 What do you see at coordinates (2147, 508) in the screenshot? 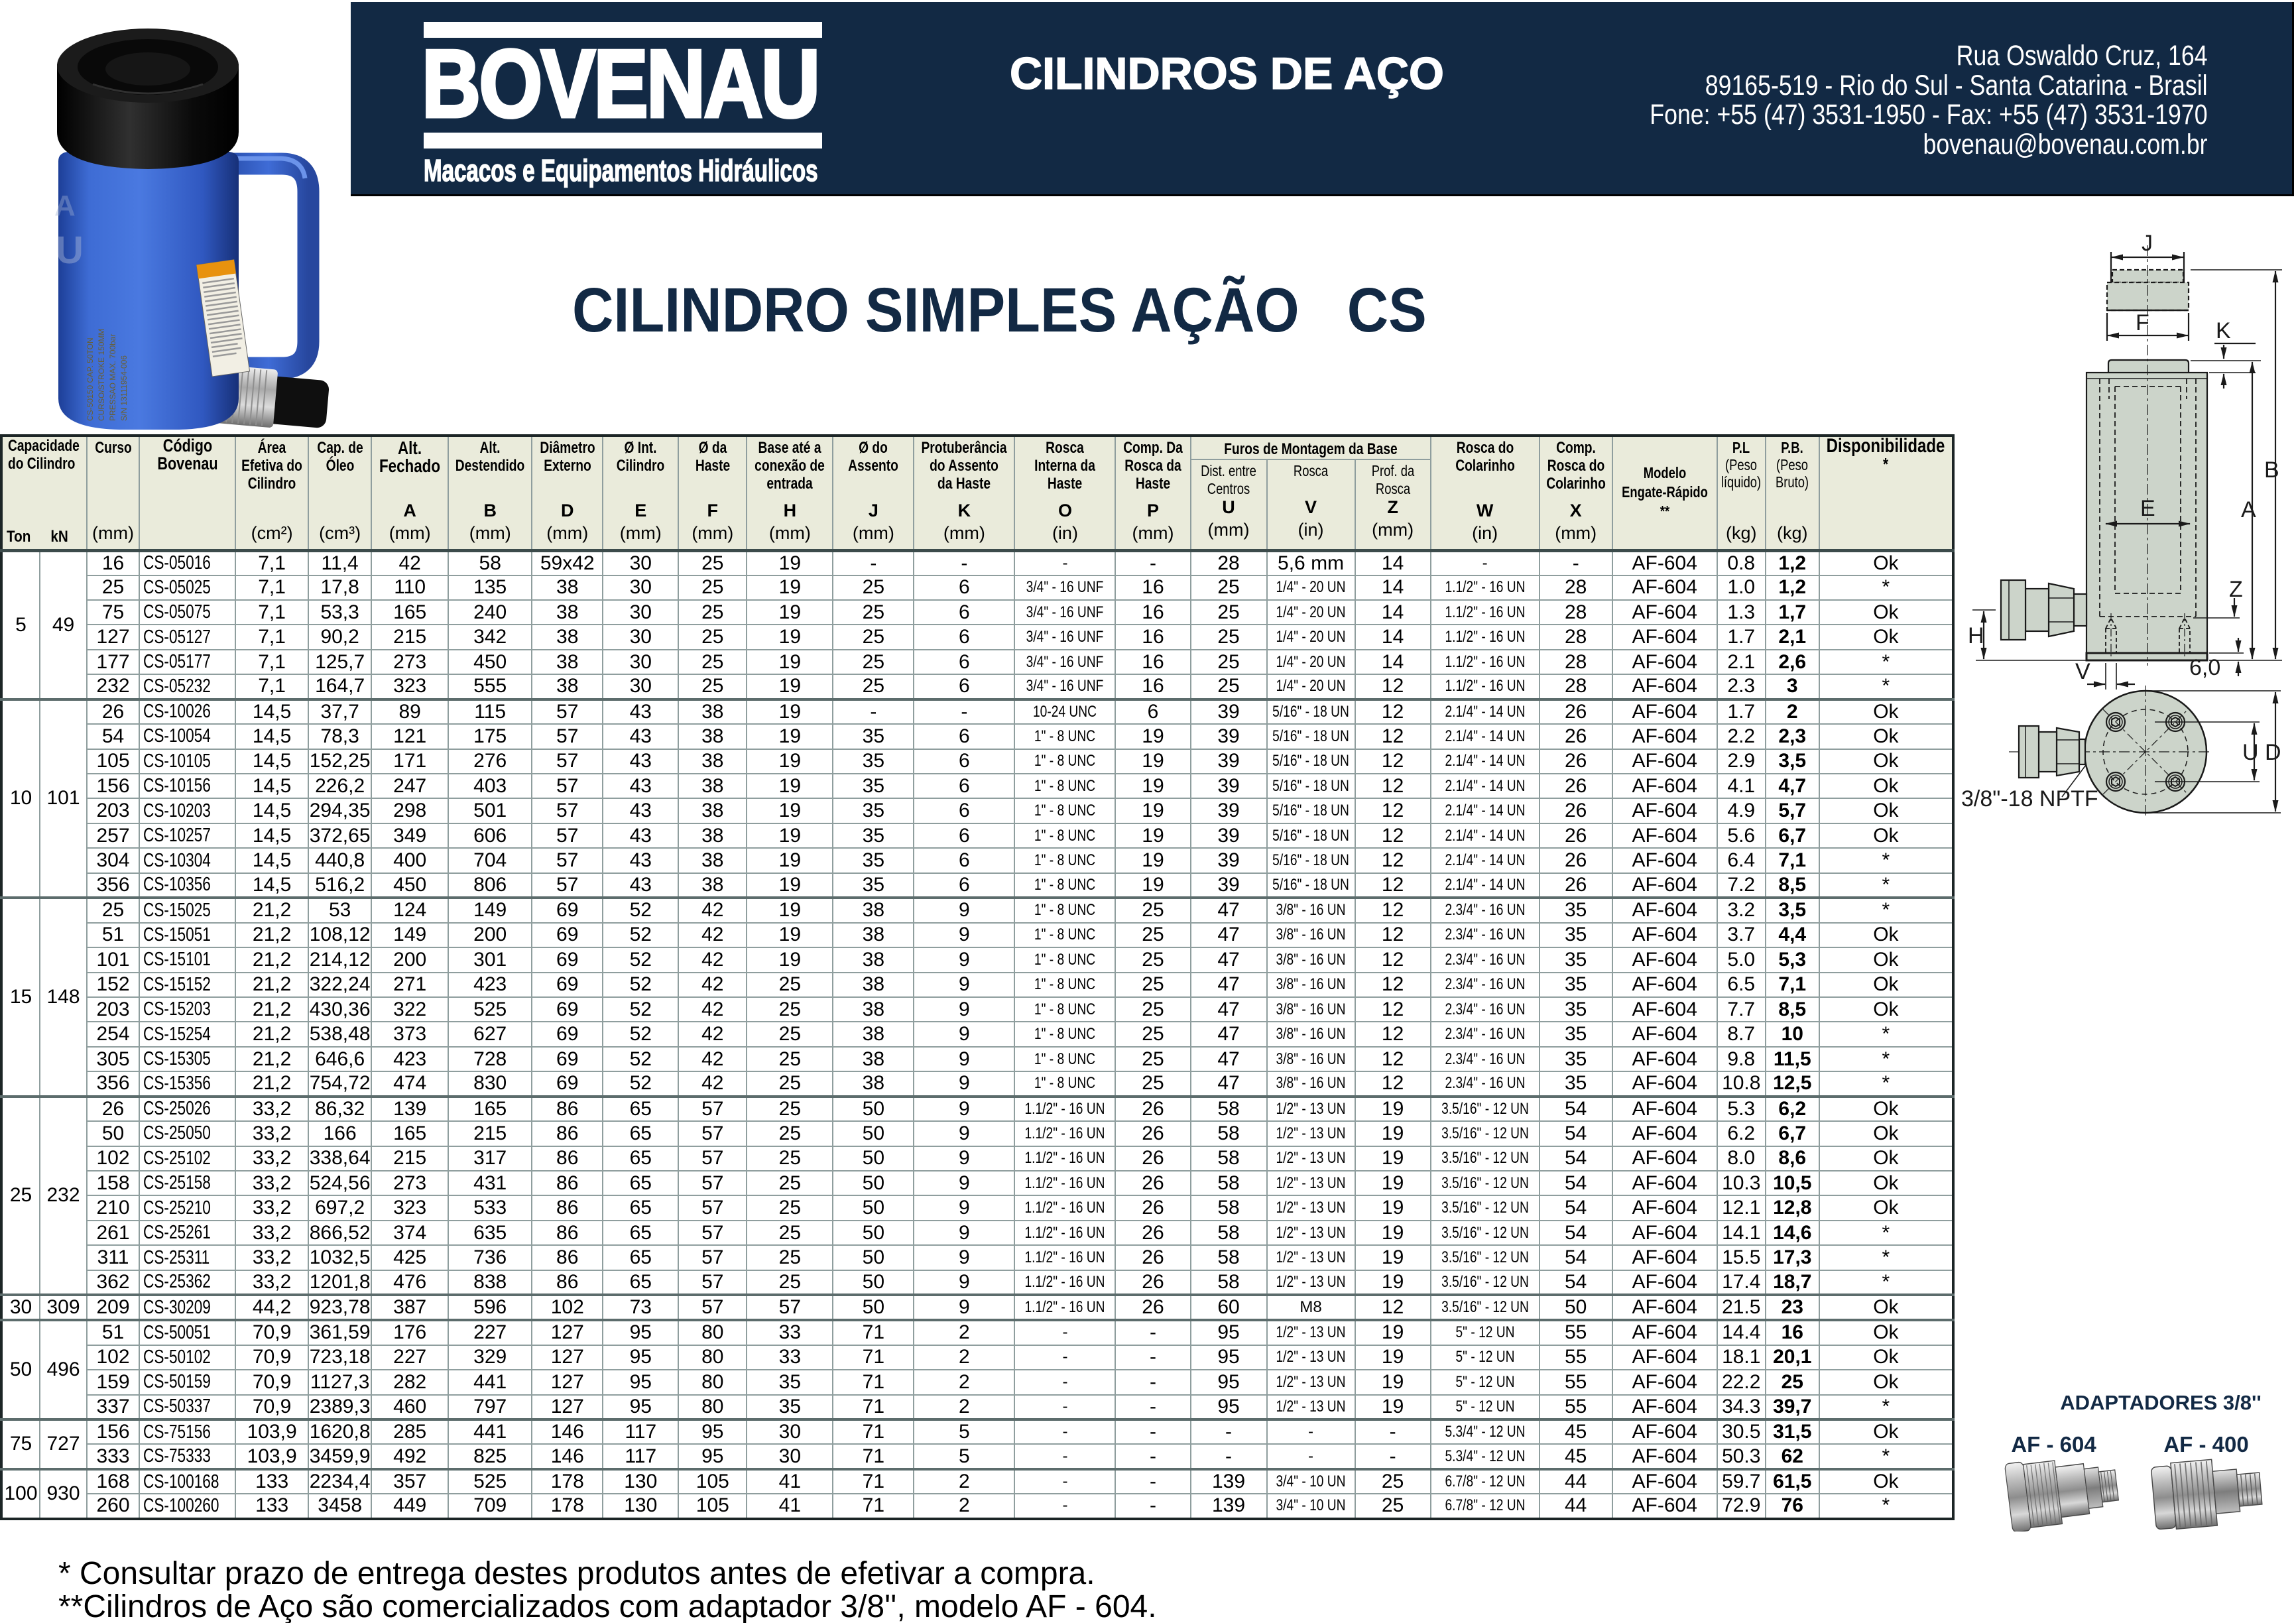
I see `svg-text: E` at bounding box center [2147, 508].